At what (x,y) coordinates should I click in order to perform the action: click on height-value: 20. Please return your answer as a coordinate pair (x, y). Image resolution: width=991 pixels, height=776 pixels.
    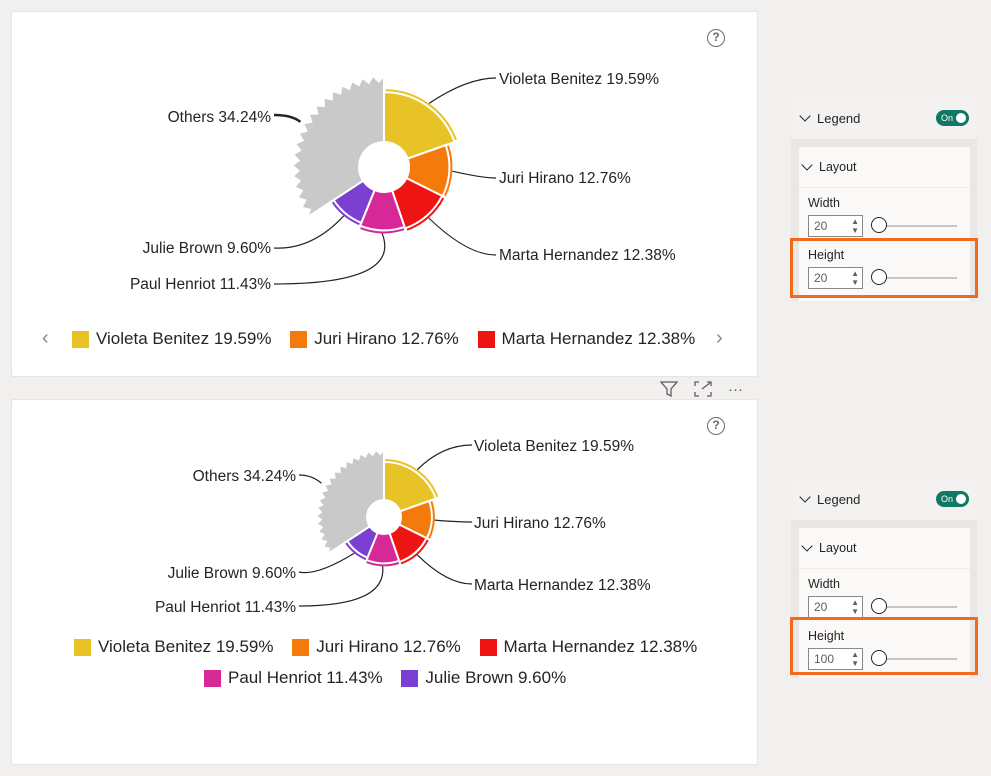
    Looking at the image, I should click on (821, 278).